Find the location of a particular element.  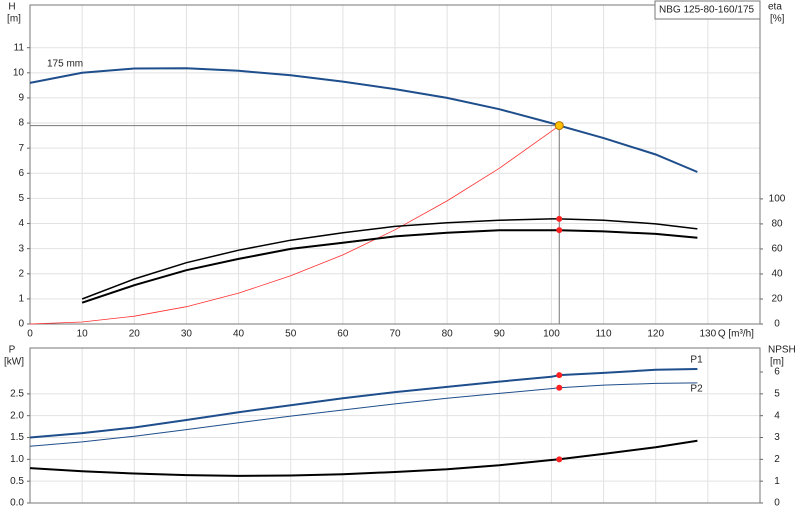

y-tick-label: 0 is located at coordinates (21, 324).